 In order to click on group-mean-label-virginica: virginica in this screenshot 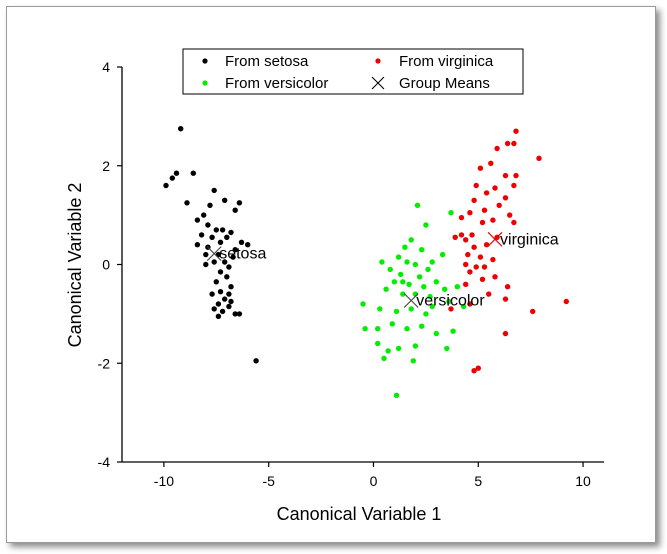, I will do `click(529, 239)`.